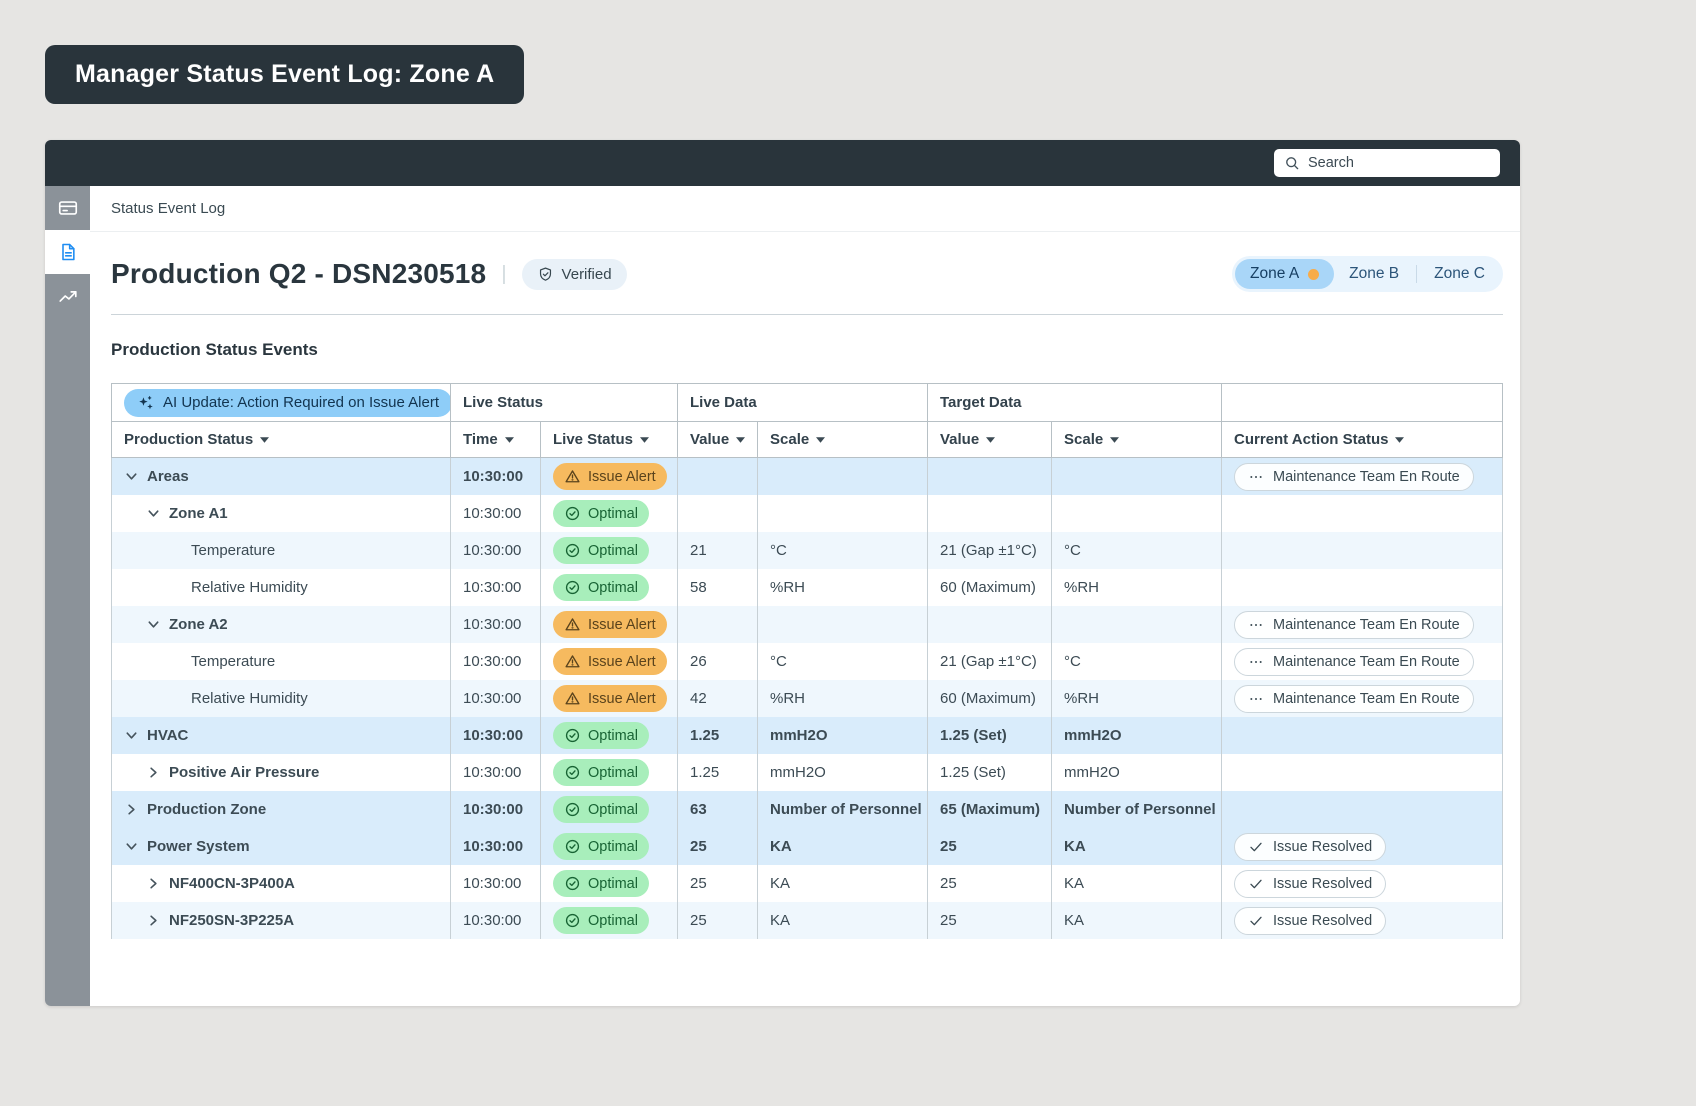 This screenshot has height=1106, width=1696. Describe the element at coordinates (249, 698) in the screenshot. I see `row-name: Relative Humidity` at that location.